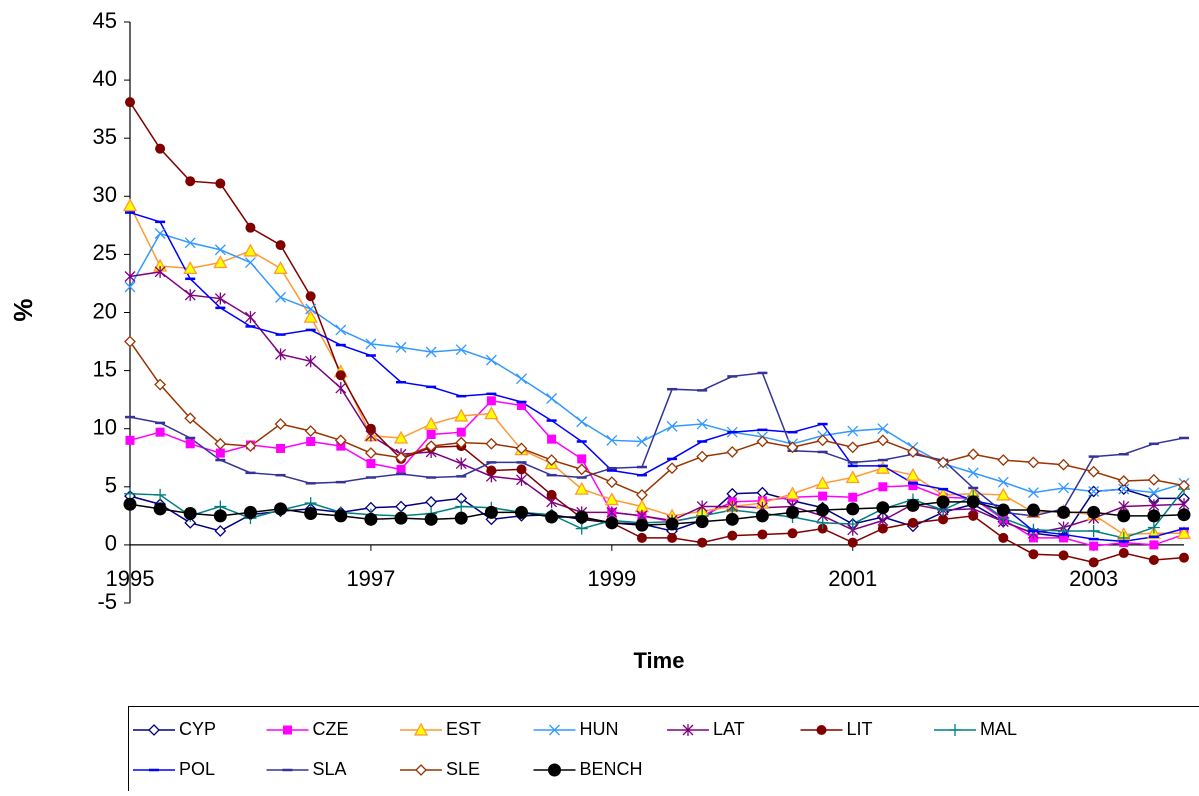 Image resolution: width=1199 pixels, height=796 pixels. Describe the element at coordinates (664, 749) in the screenshot. I see `legend-box` at that location.